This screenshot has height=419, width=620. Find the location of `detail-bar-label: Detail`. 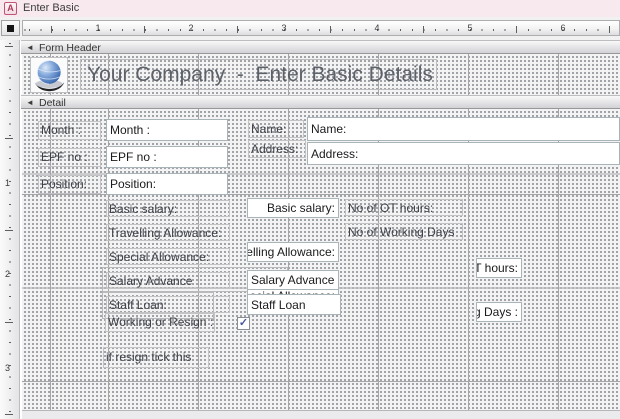

detail-bar-label: Detail is located at coordinates (52, 103).